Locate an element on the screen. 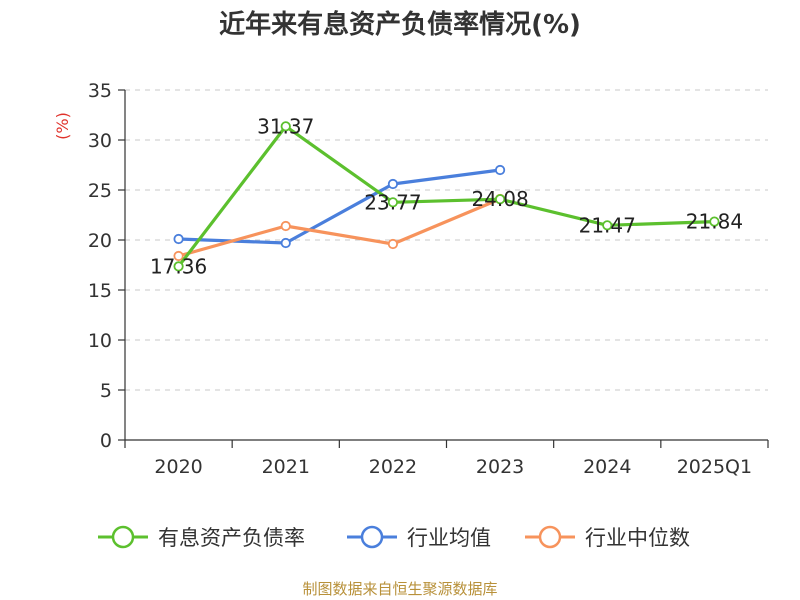 This screenshot has width=800, height=600. legend-label: 行业均值 is located at coordinates (449, 538).